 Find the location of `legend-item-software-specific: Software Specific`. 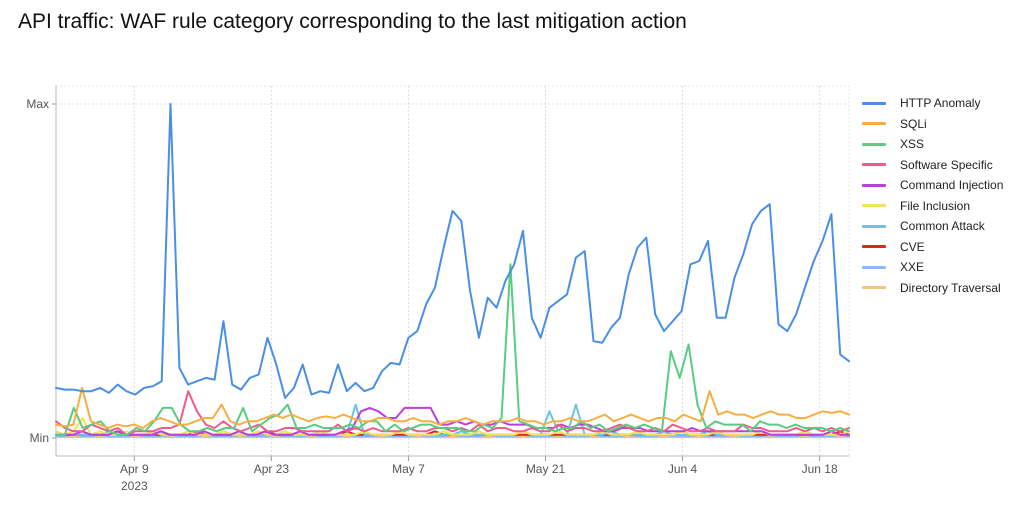

legend-item-software-specific: Software Specific is located at coordinates (932, 165).